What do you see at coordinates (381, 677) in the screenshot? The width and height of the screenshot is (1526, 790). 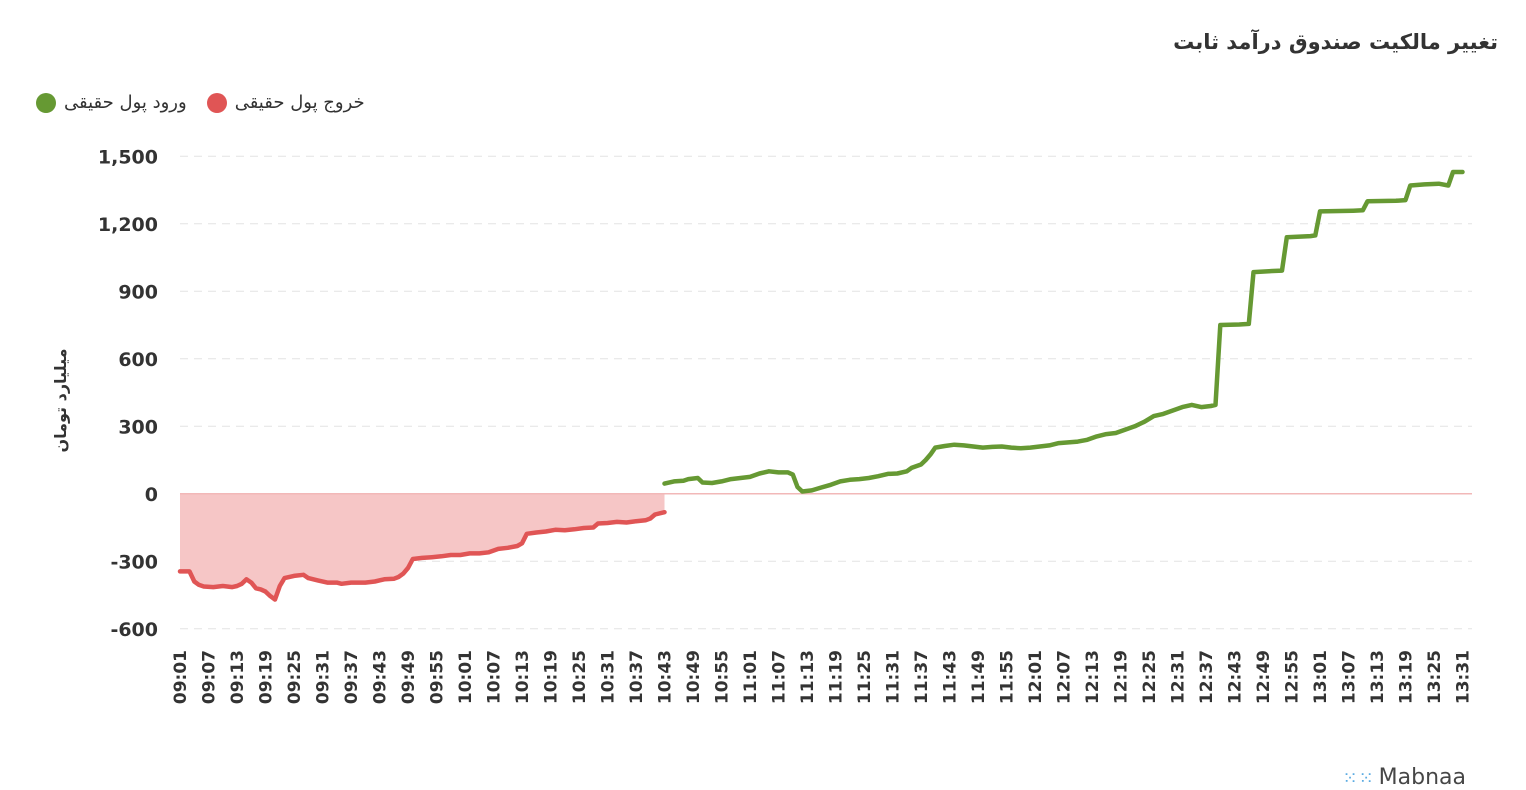 I see `x-tick-label: 09:43` at bounding box center [381, 677].